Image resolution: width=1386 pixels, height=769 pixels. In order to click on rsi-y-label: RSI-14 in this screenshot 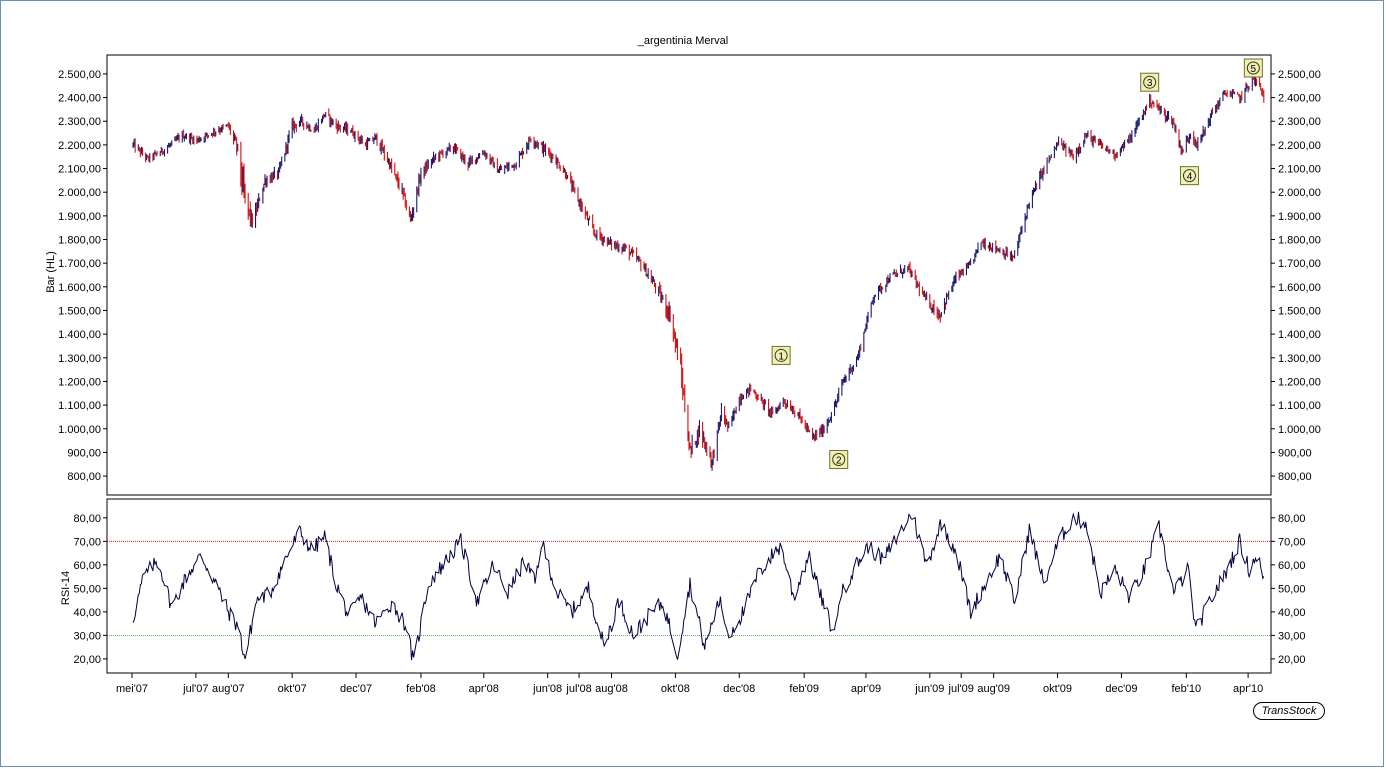, I will do `click(66, 588)`.